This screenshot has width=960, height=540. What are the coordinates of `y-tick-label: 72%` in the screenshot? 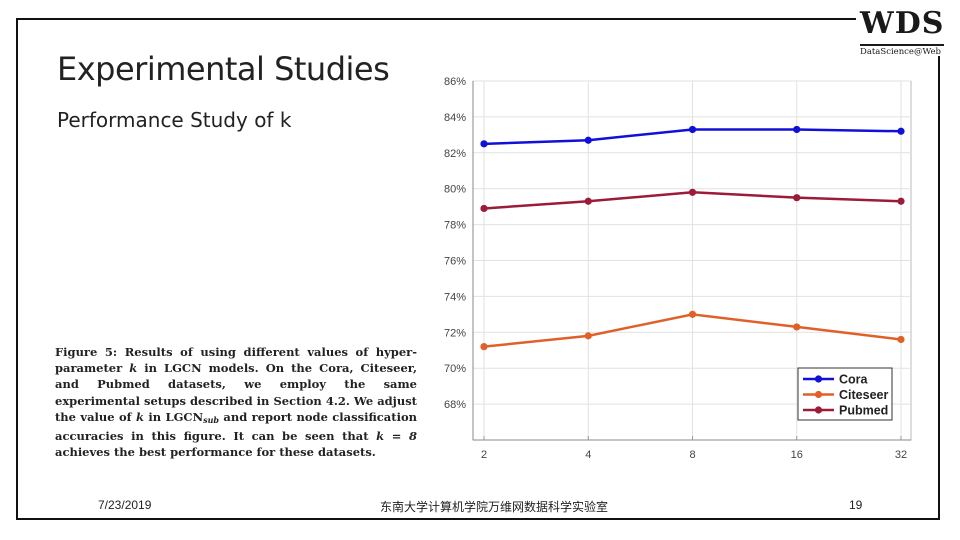 It's located at (455, 333).